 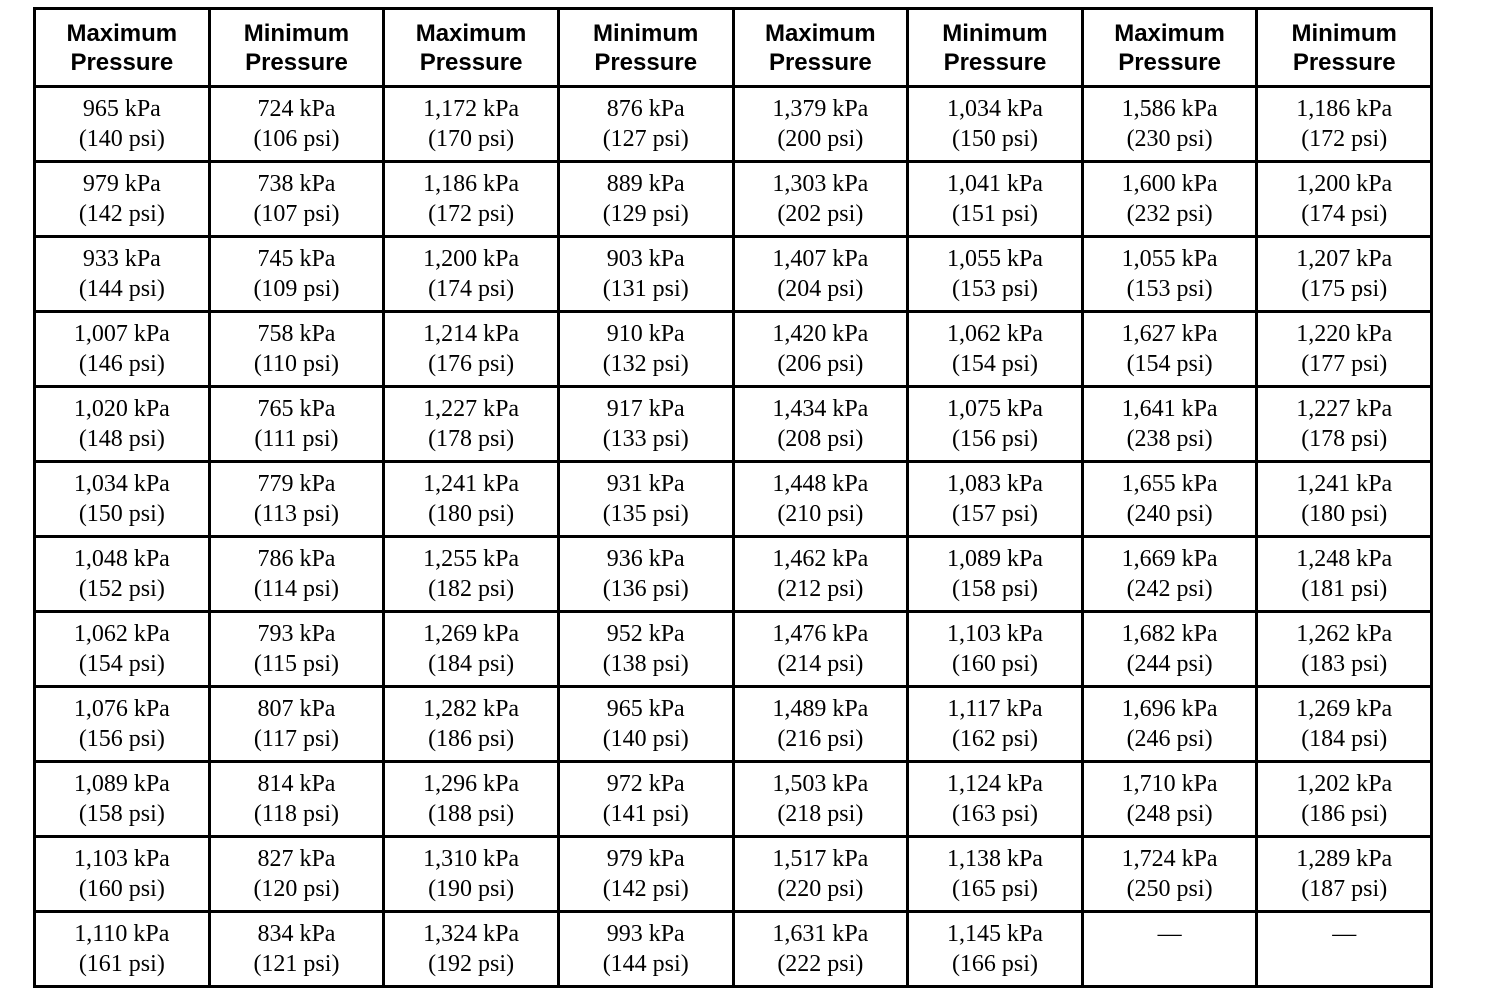 I want to click on psi-value: (212 psi), so click(x=820, y=589).